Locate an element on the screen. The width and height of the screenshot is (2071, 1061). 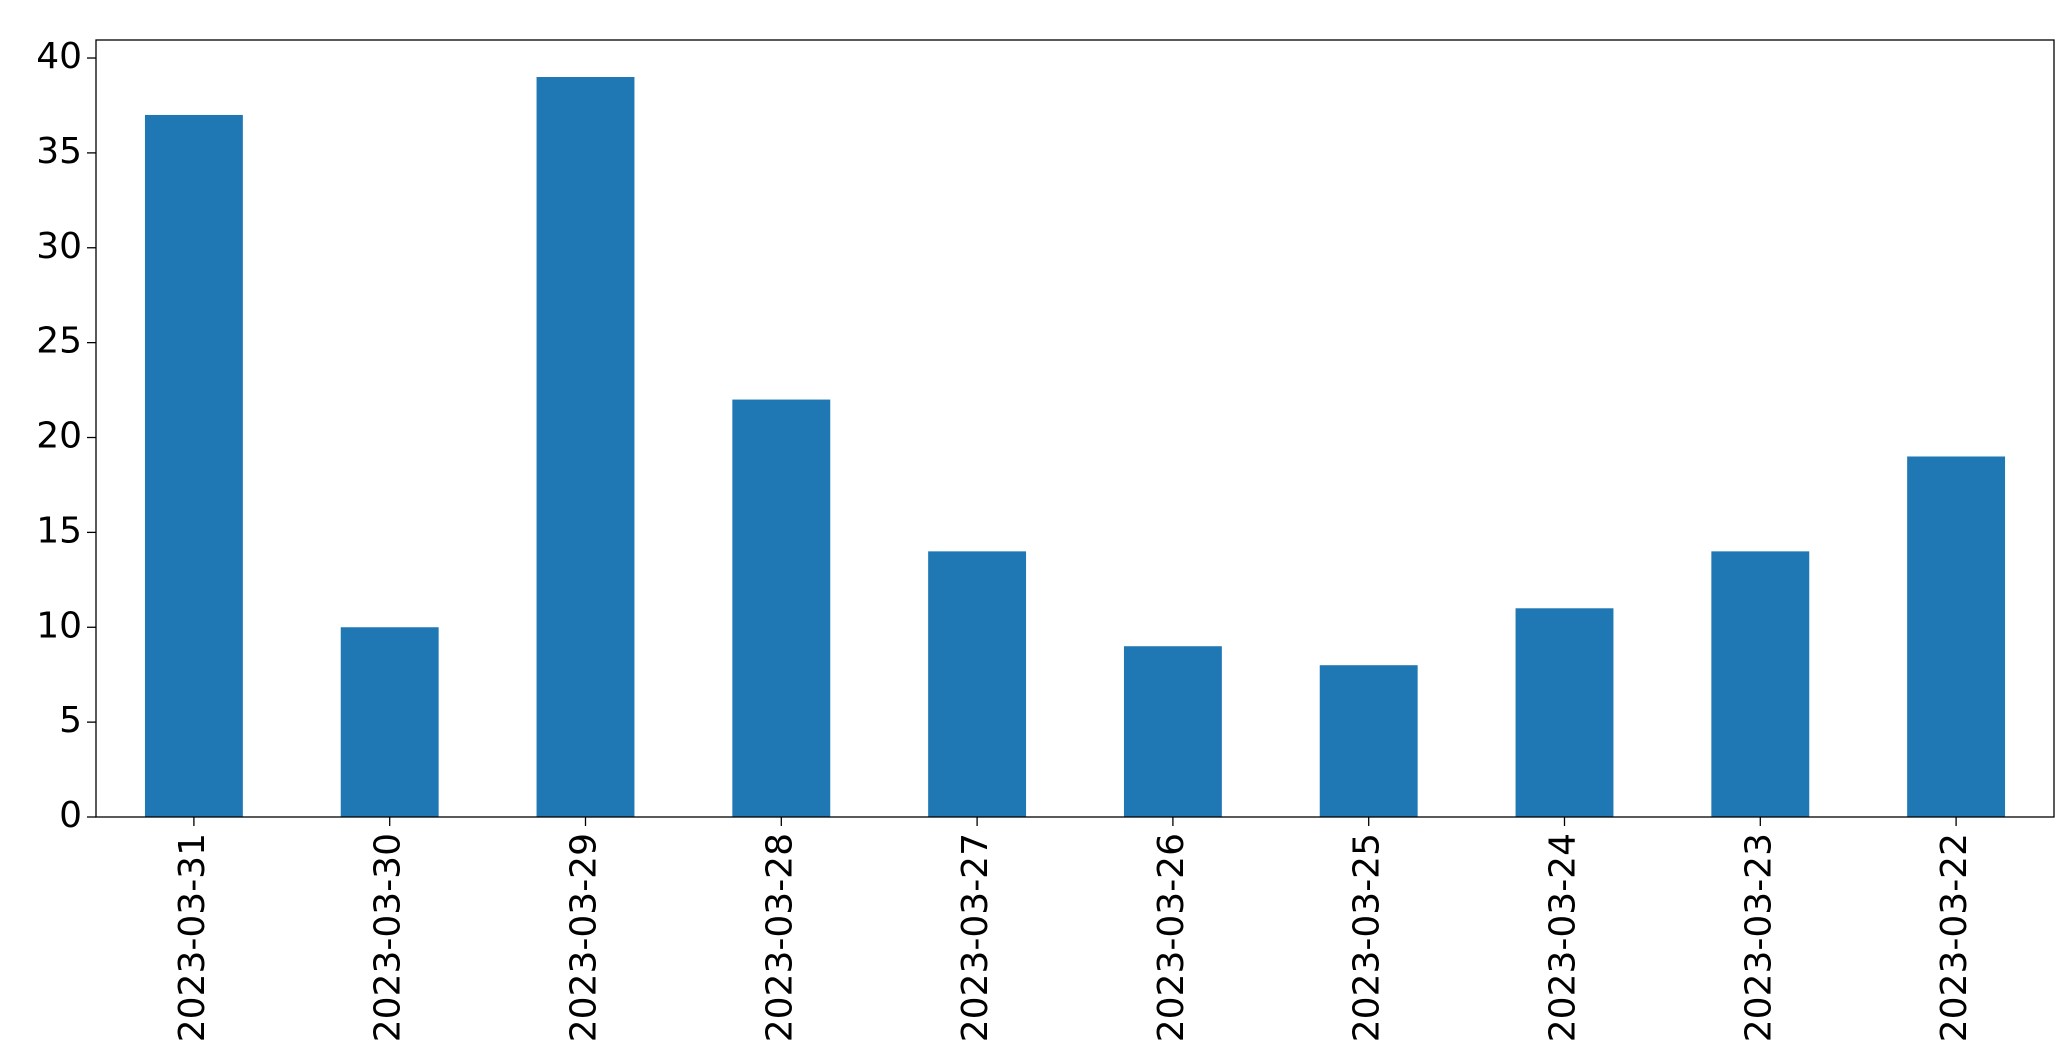
y-tick-label: 25 is located at coordinates (59, 341).